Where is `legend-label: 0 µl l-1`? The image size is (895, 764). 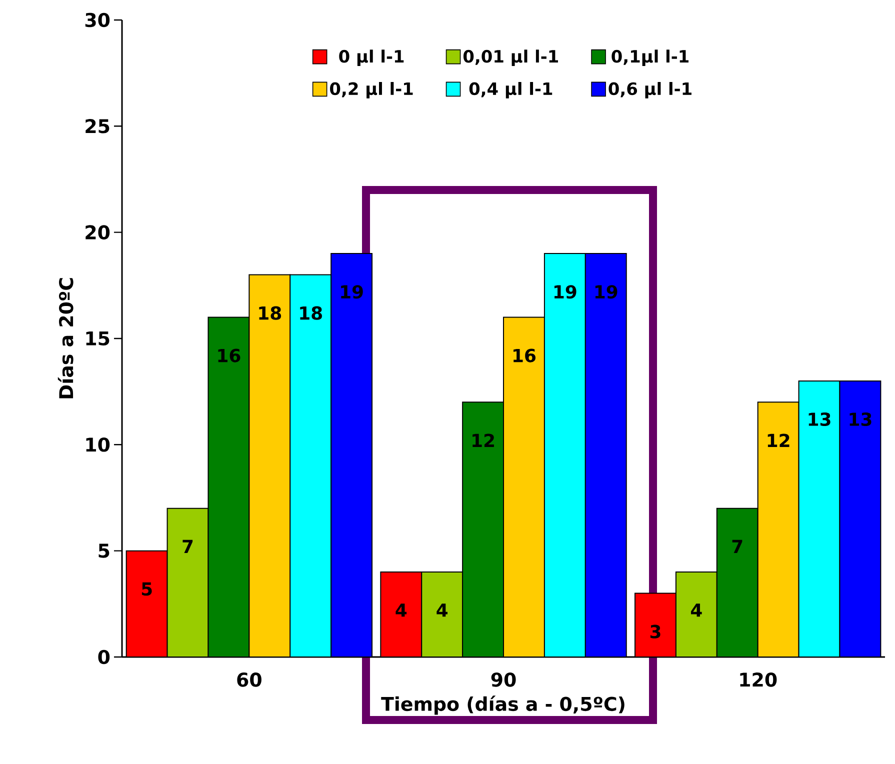 legend-label: 0 µl l-1 is located at coordinates (371, 58).